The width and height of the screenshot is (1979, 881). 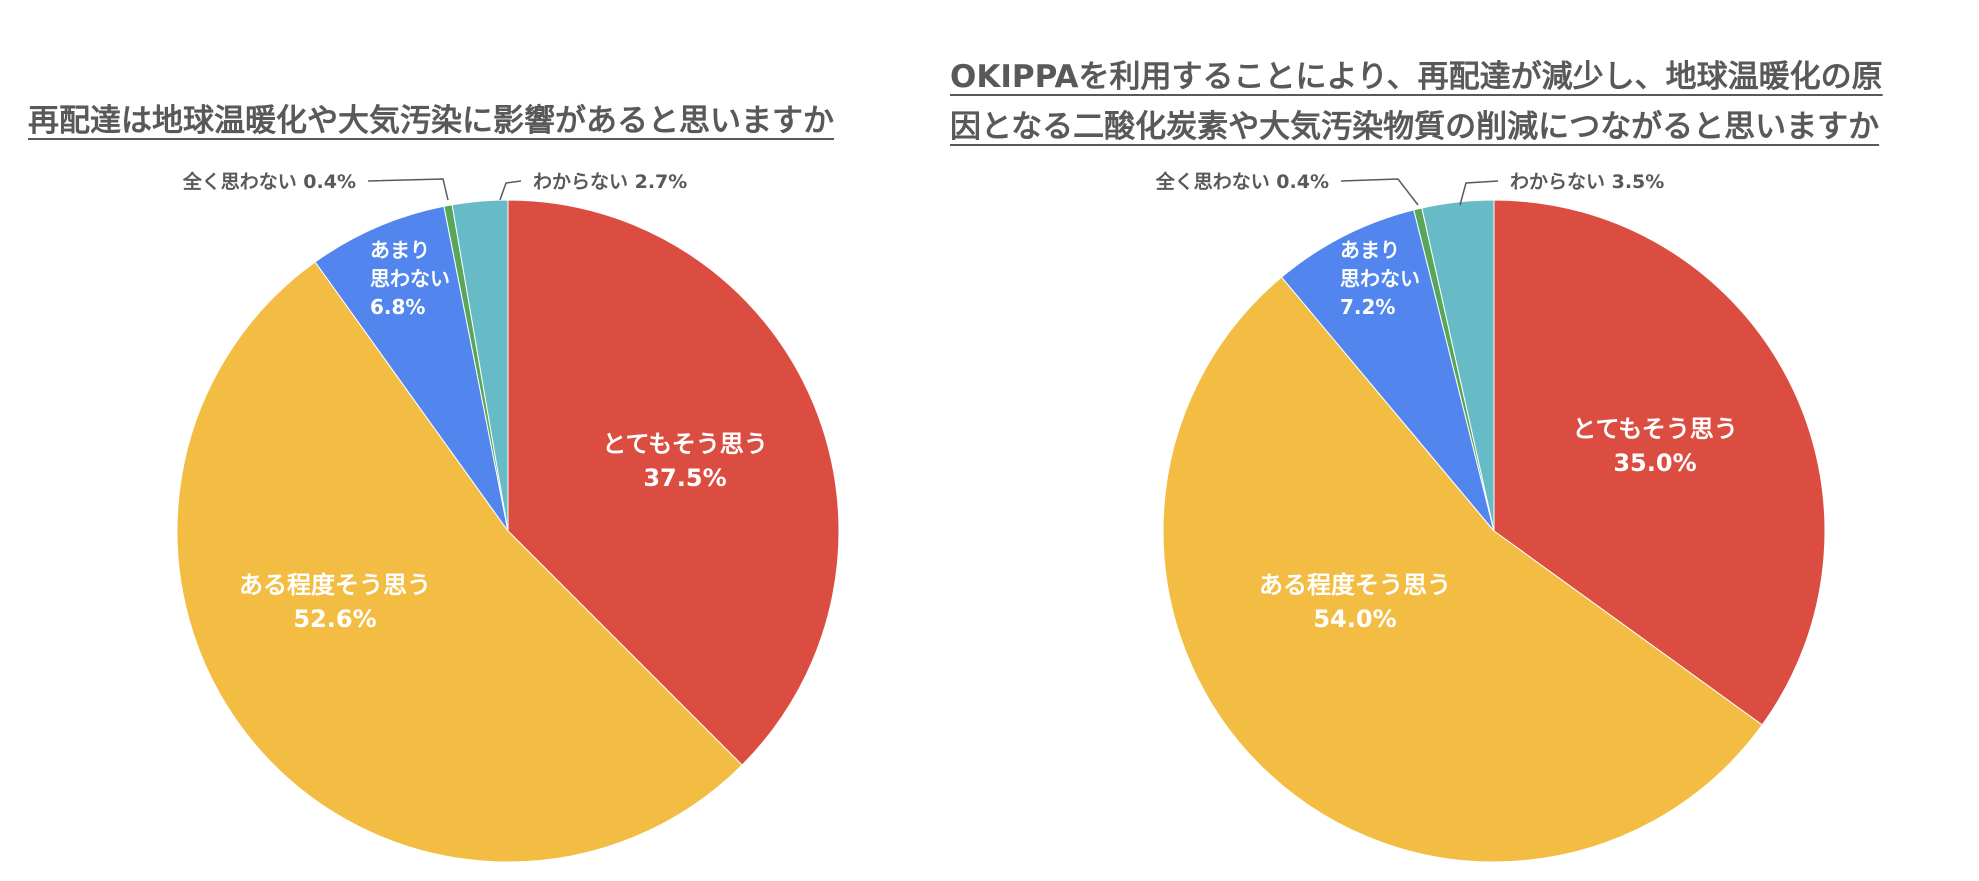 I want to click on chart-title-right-line-2: 因となる二酸化炭素や大気汚染物質の削減につながると思いますか, so click(x=1415, y=127).